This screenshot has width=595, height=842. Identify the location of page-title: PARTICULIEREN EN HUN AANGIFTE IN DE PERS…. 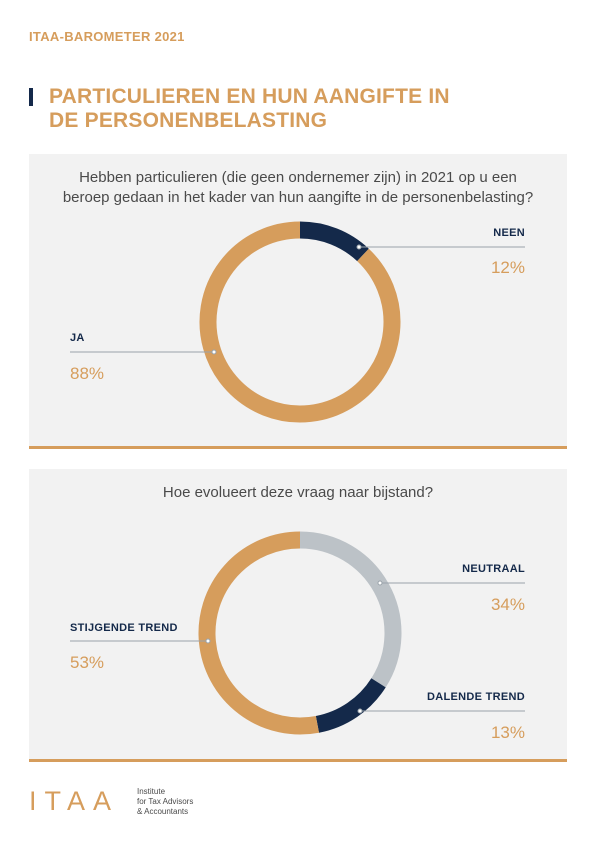
(249, 109).